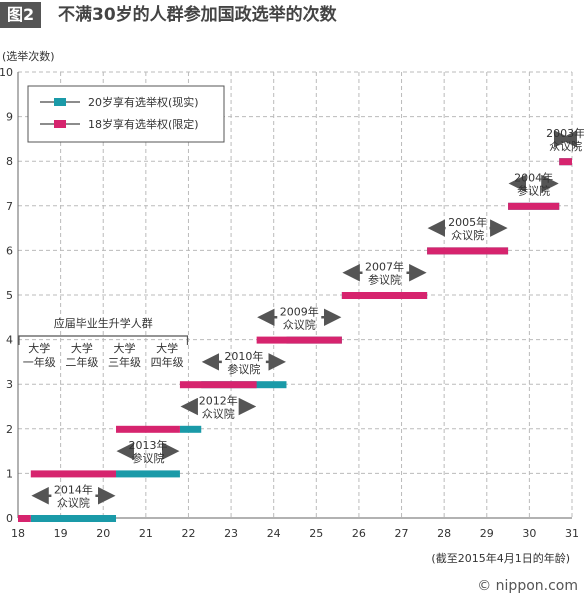 Image resolution: width=584 pixels, height=600 pixels. I want to click on y-tick-label: 10, so click(6, 72).